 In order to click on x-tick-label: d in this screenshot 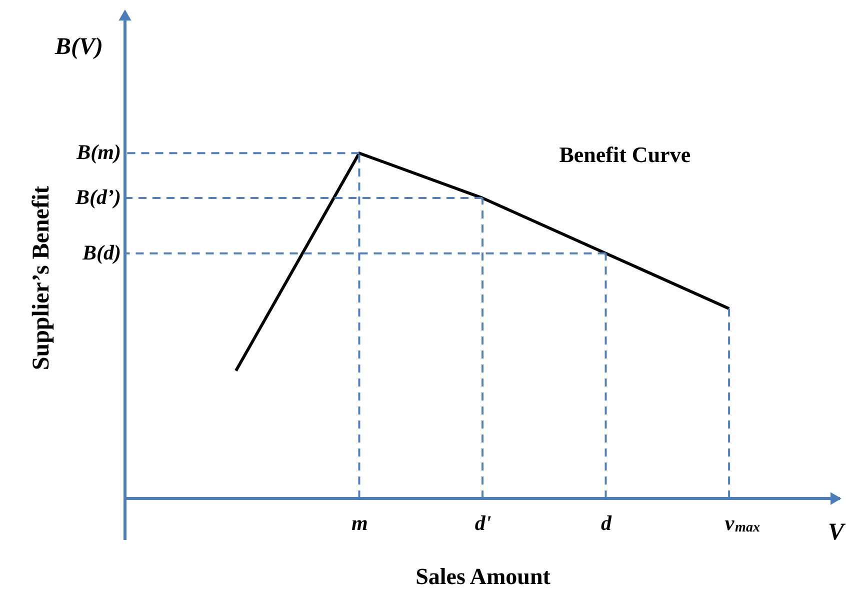, I will do `click(606, 523)`.